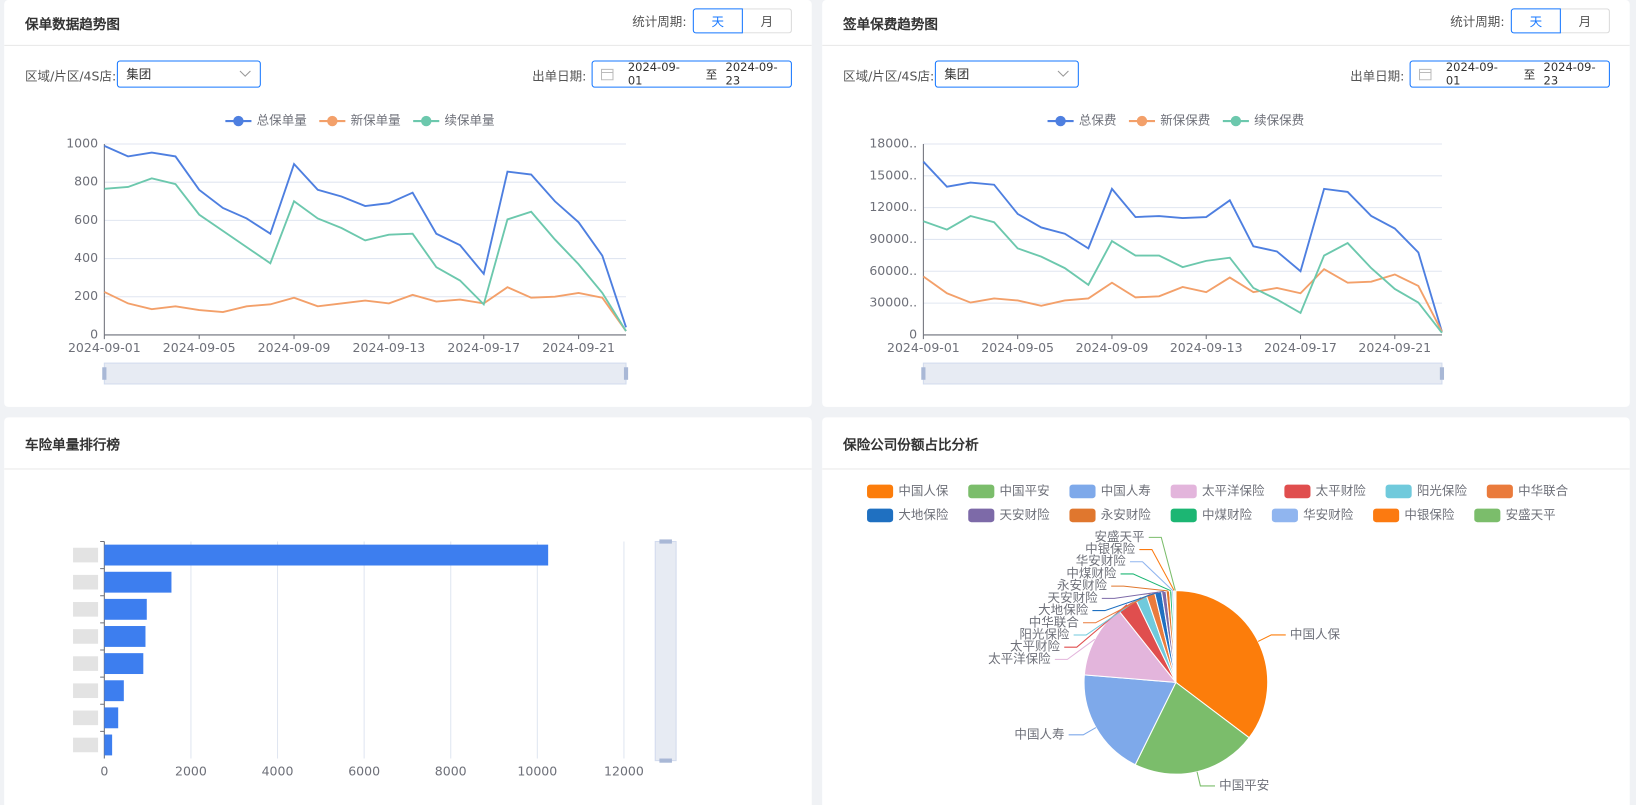  What do you see at coordinates (911, 446) in the screenshot?
I see `panel-title: 保险公司份额占比分析` at bounding box center [911, 446].